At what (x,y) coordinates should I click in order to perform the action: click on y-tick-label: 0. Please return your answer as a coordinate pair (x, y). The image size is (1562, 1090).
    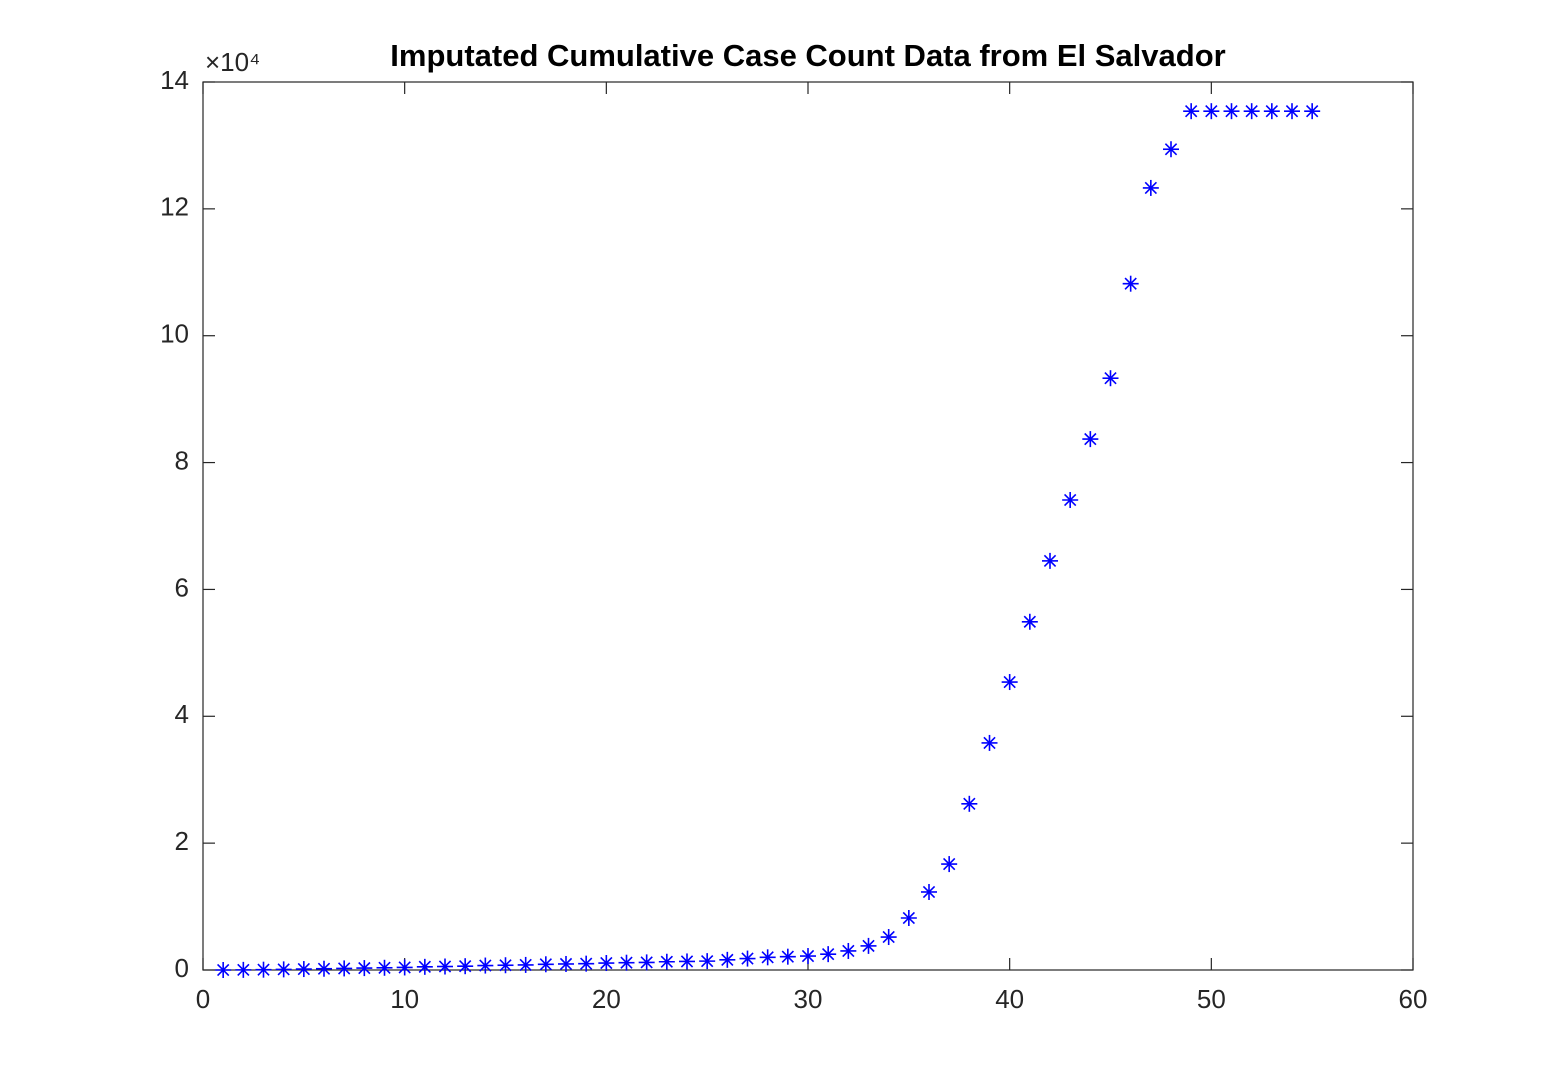
    Looking at the image, I should click on (182, 968).